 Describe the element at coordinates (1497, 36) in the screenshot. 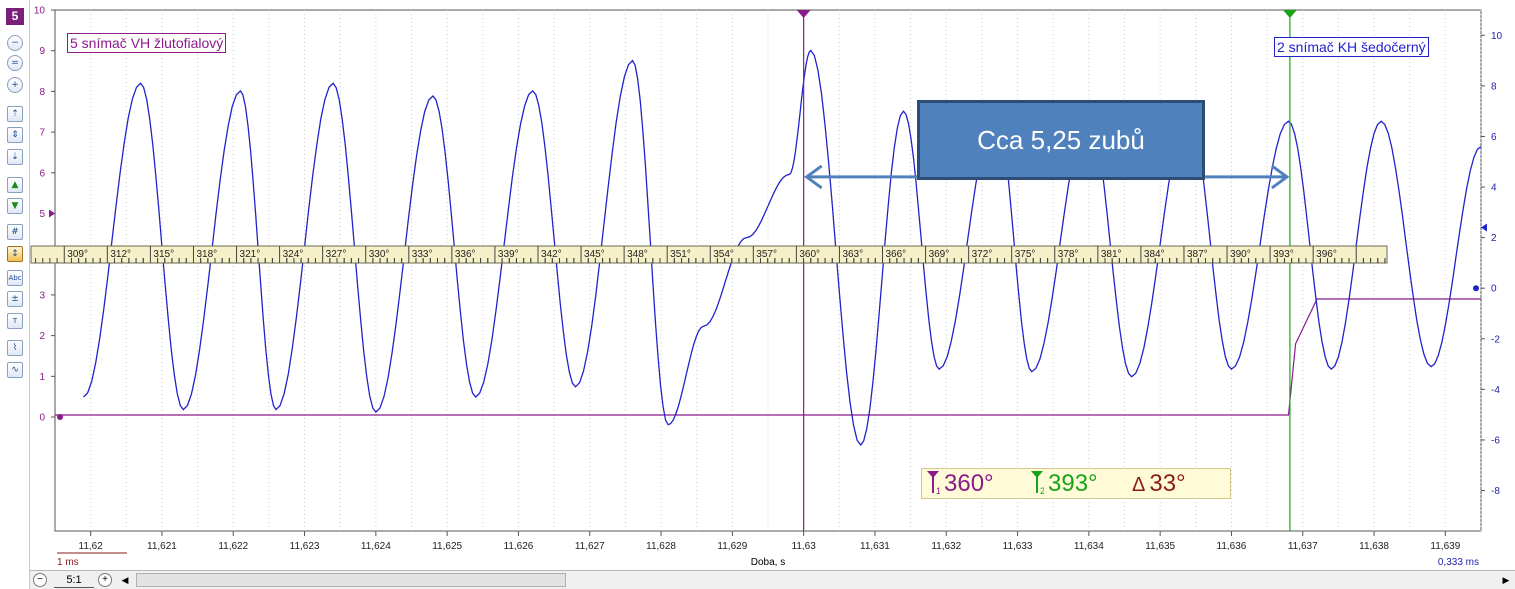

I see `right-tick-label: 10` at that location.